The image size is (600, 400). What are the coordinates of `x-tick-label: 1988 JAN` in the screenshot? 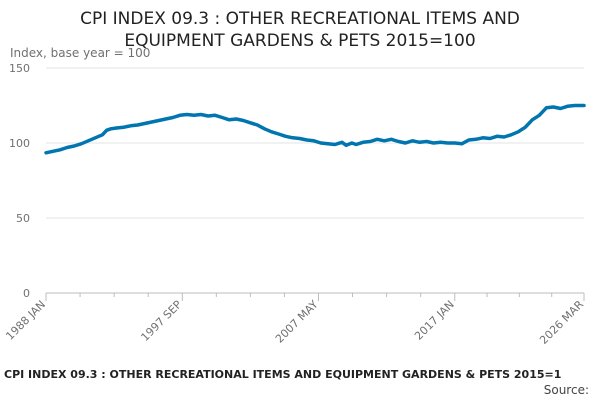 It's located at (25, 320).